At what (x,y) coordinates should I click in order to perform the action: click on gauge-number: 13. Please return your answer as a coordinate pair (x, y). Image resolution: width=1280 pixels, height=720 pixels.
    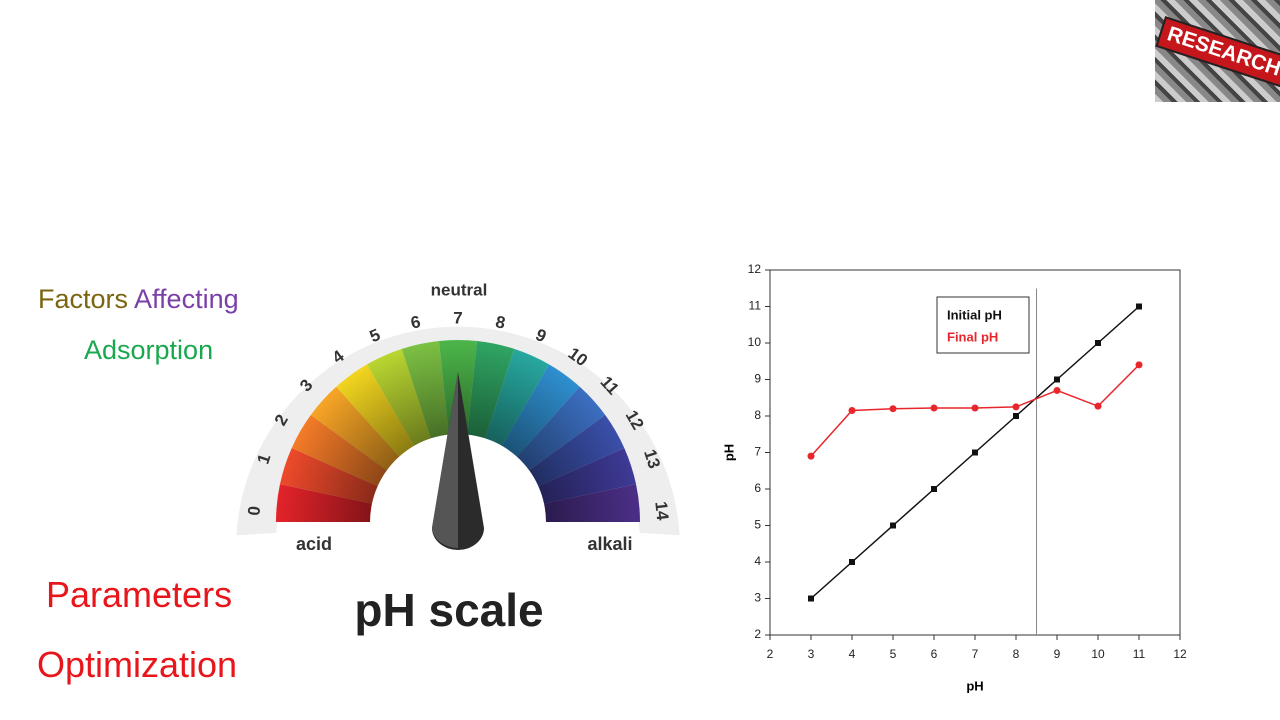
    Looking at the image, I should click on (652, 459).